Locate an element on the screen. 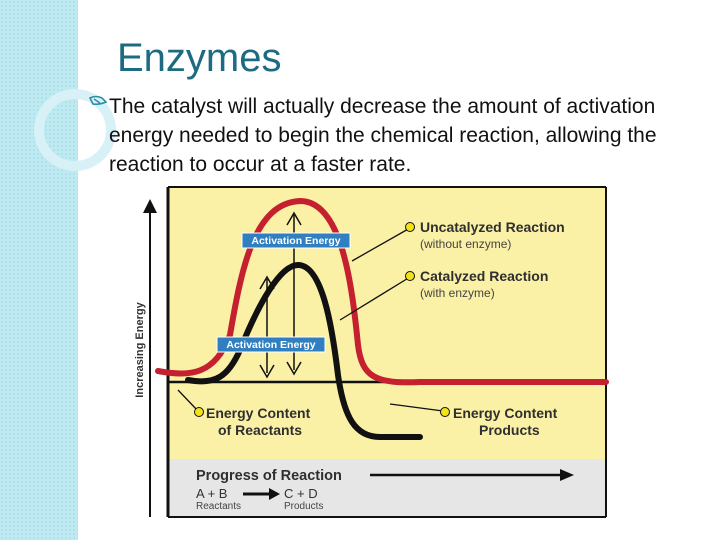  uncatalyzed-marker is located at coordinates (410, 227).